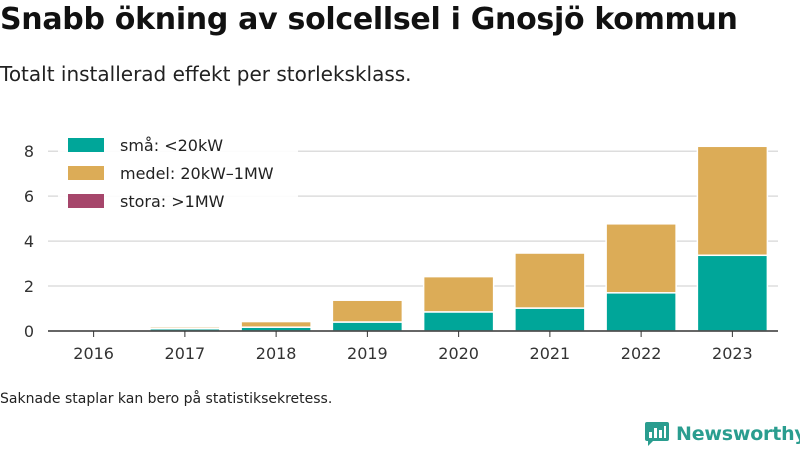 The width and height of the screenshot is (800, 450). Describe the element at coordinates (29, 196) in the screenshot. I see `y-tick-label: 6` at that location.